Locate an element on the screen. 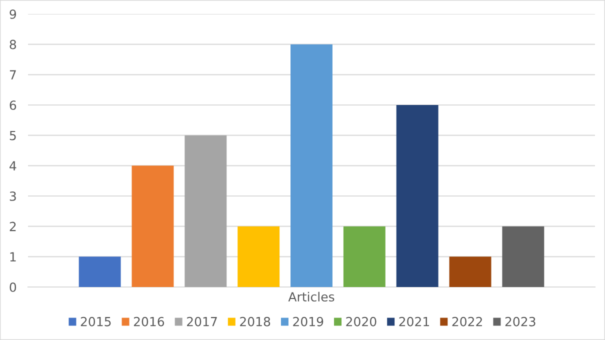  legend-label: 2017 is located at coordinates (202, 321).